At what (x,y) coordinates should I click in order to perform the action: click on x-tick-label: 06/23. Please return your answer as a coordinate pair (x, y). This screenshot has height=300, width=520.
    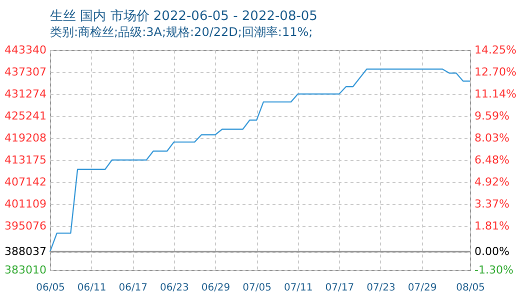
    Looking at the image, I should click on (174, 288).